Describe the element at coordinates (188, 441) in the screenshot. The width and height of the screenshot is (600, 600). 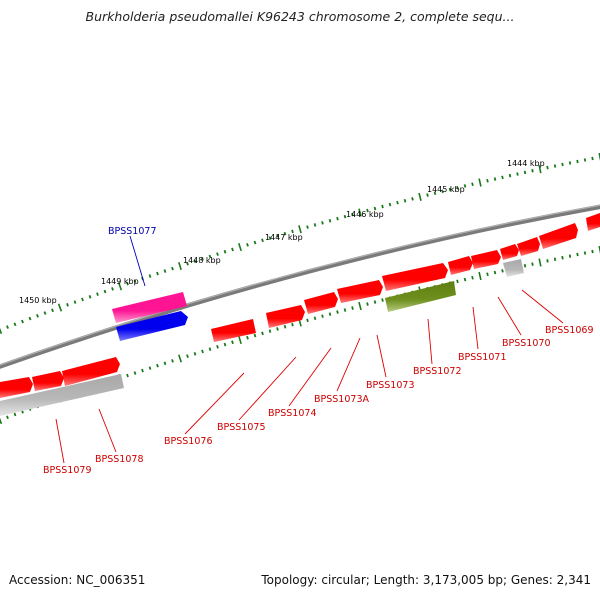
I see `gene-label-bpss1076: BPSS1076` at that location.